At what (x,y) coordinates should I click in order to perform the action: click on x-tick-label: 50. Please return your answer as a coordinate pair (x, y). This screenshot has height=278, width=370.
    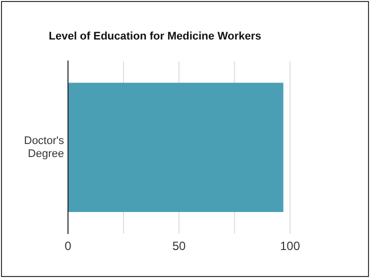
    Looking at the image, I should click on (179, 246).